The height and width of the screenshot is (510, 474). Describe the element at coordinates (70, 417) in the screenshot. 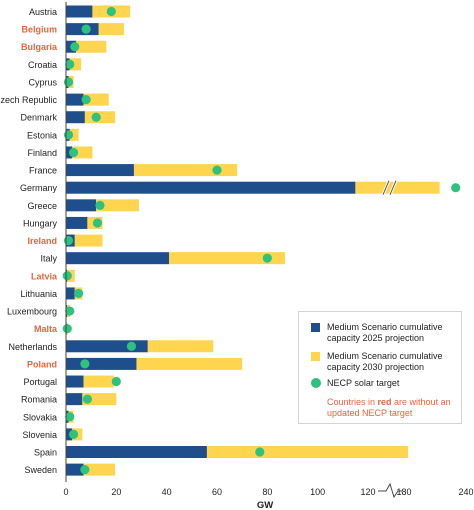

I see `target-dot-slovakia` at that location.